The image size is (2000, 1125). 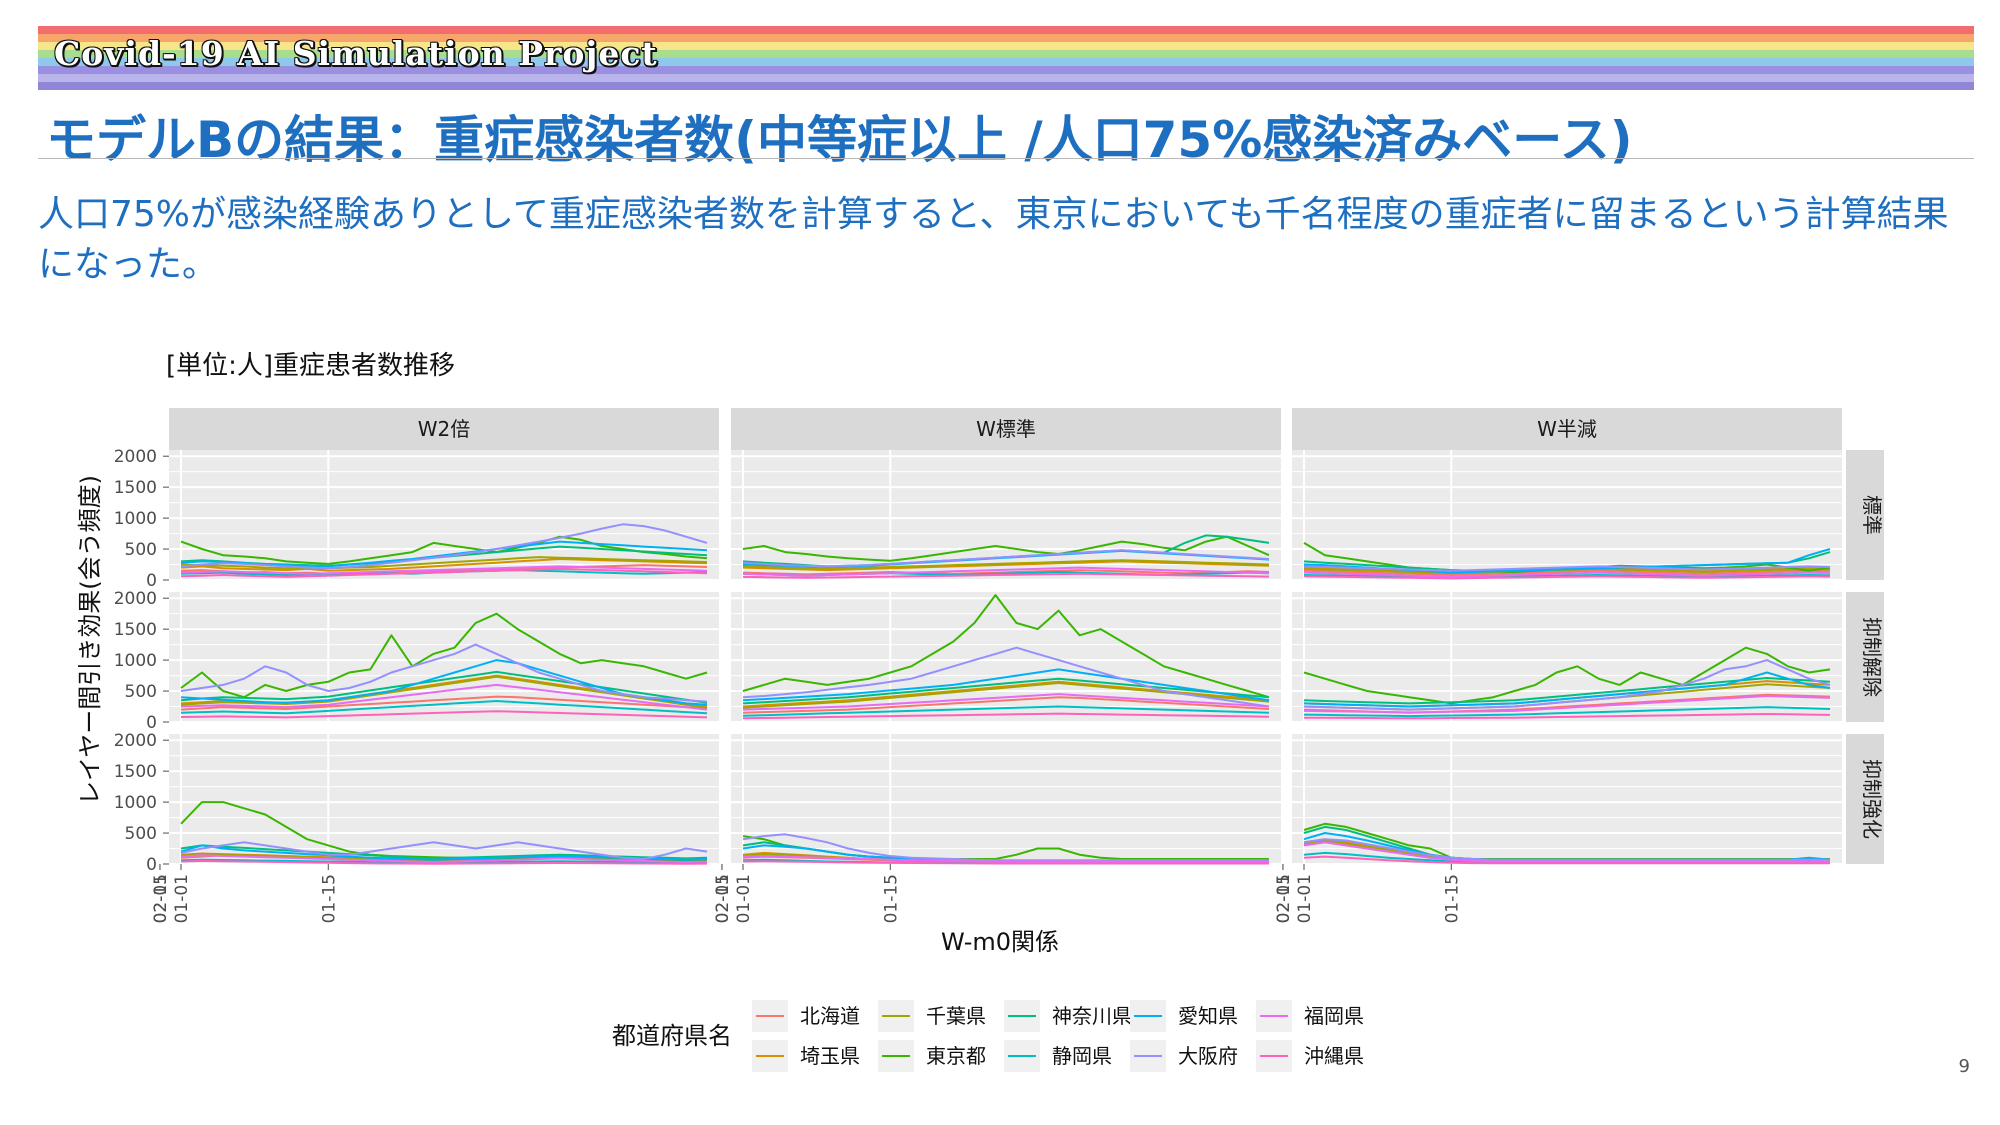 What do you see at coordinates (1872, 799) in the screenshot?
I see `facet-row-label: 抑制強化` at bounding box center [1872, 799].